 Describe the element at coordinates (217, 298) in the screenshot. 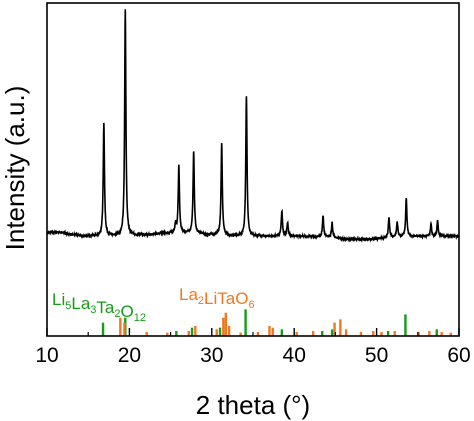

I see `legend-label-2: La2LiTaO6` at that location.